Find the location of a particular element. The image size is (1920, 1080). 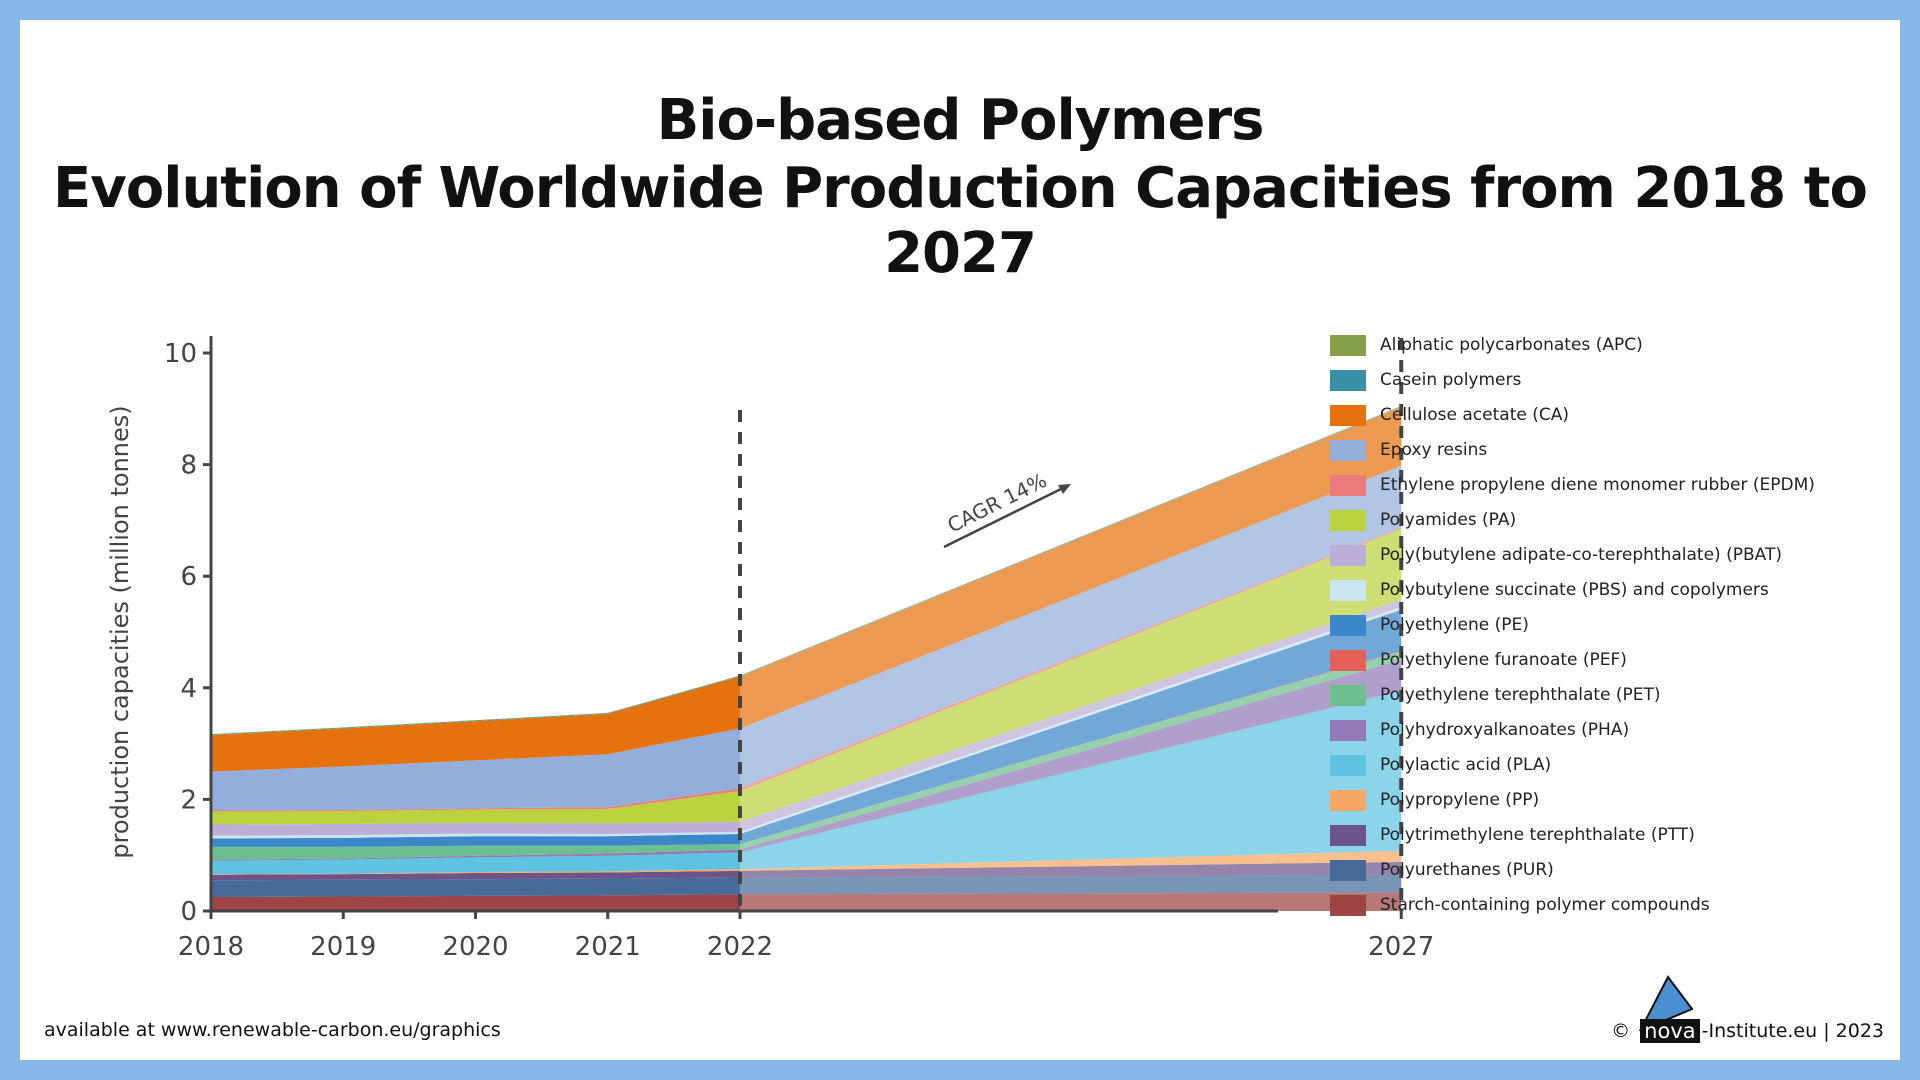

area-15-forecast is located at coordinates (1071, 541).